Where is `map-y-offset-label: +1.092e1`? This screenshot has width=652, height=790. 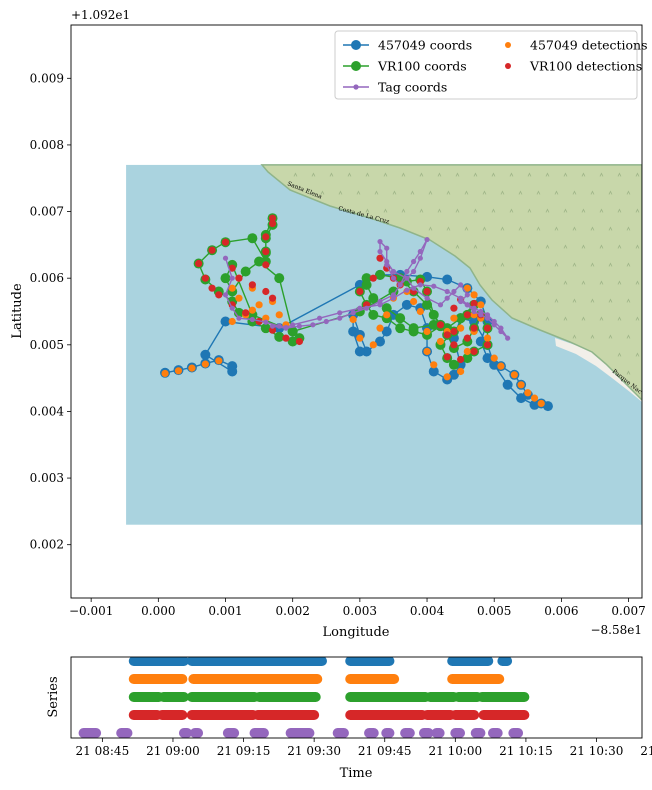
map-y-offset-label: +1.092e1 is located at coordinates (100, 15).